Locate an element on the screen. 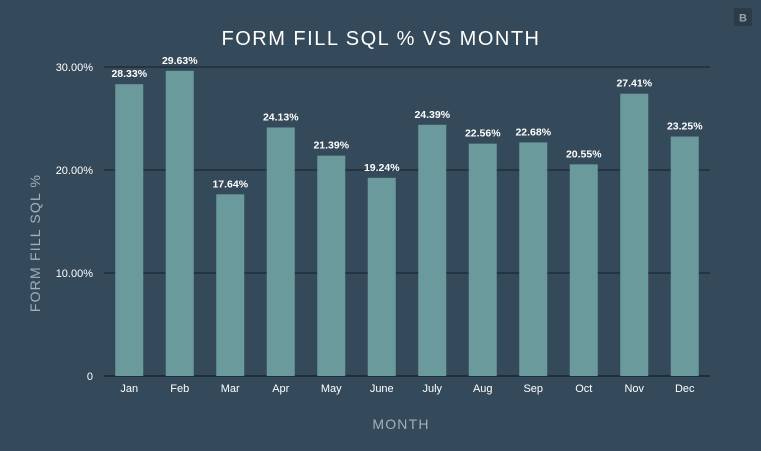 The width and height of the screenshot is (761, 451). x-tick-label: Sep is located at coordinates (533, 389).